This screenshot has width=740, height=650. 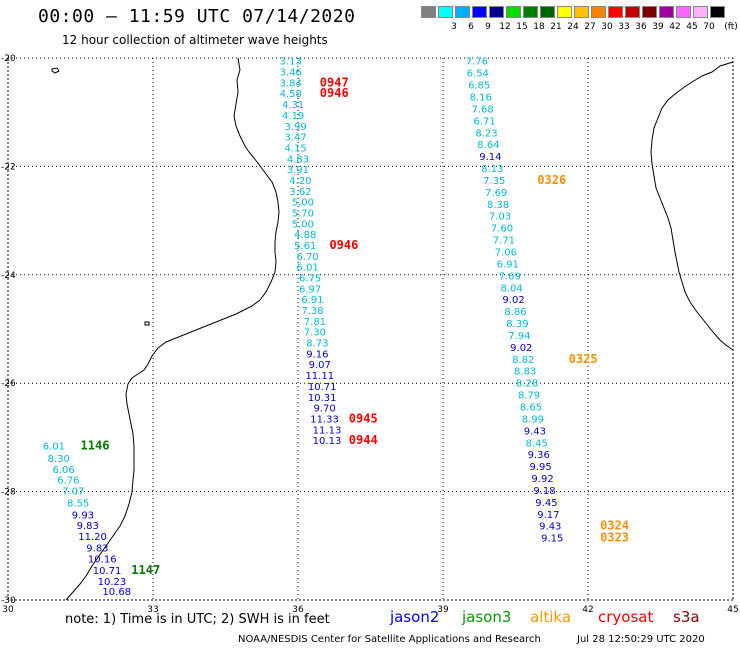 What do you see at coordinates (487, 617) in the screenshot?
I see `sat-jason3: jason3` at bounding box center [487, 617].